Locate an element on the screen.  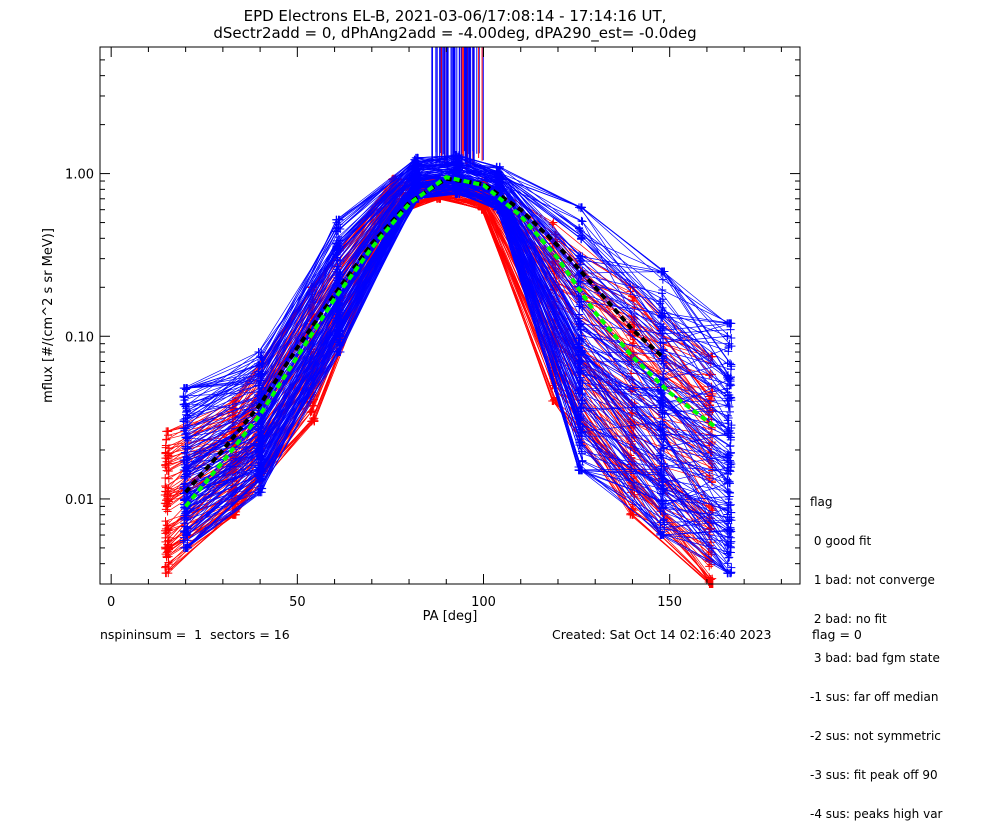
y-tick-label: 0.01 is located at coordinates (79, 500).